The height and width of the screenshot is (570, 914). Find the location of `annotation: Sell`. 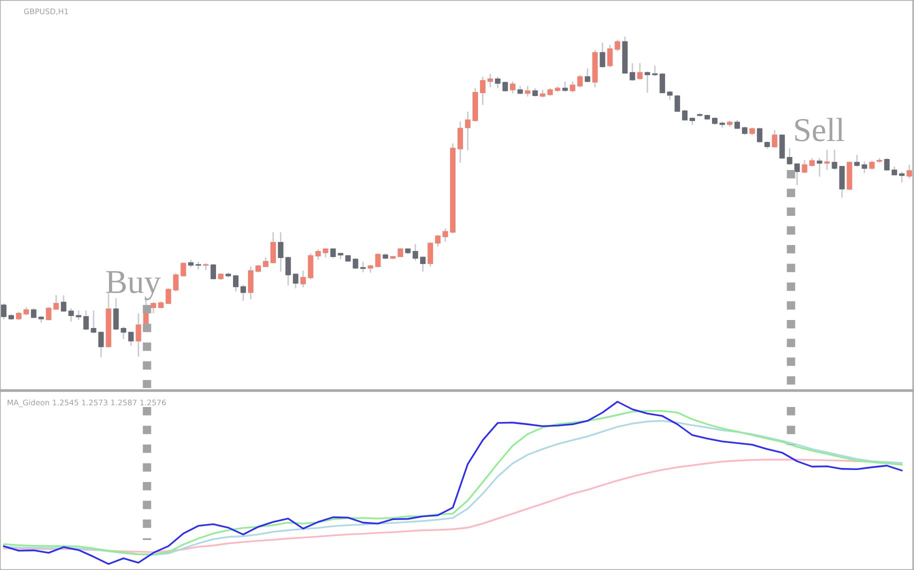

annotation: Sell is located at coordinates (819, 130).